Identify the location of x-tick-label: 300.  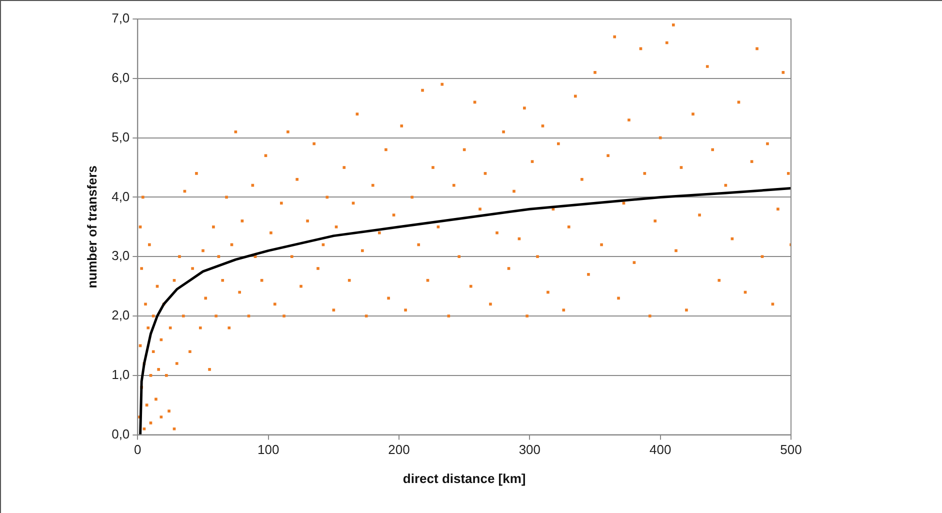
(529, 450).